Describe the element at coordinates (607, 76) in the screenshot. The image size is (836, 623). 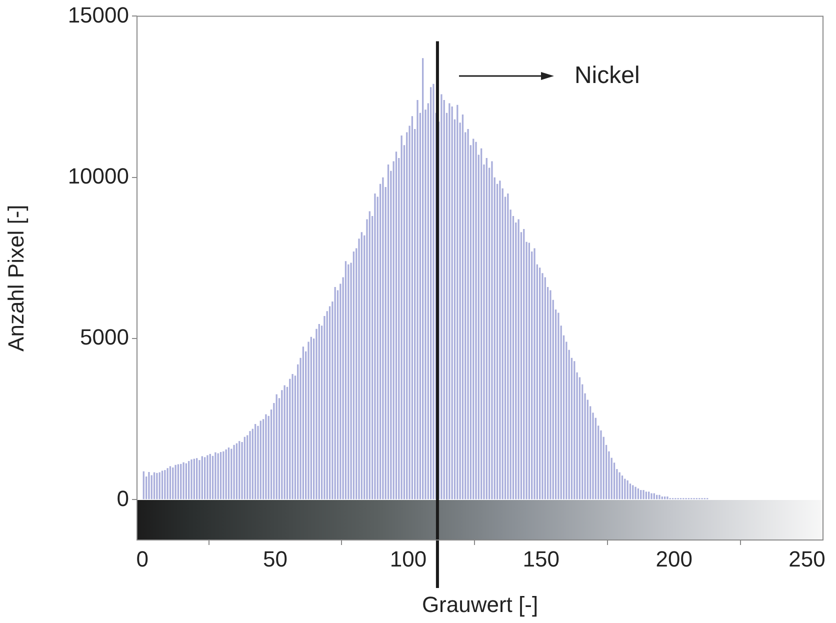
I see `annotation: Nickel` at that location.